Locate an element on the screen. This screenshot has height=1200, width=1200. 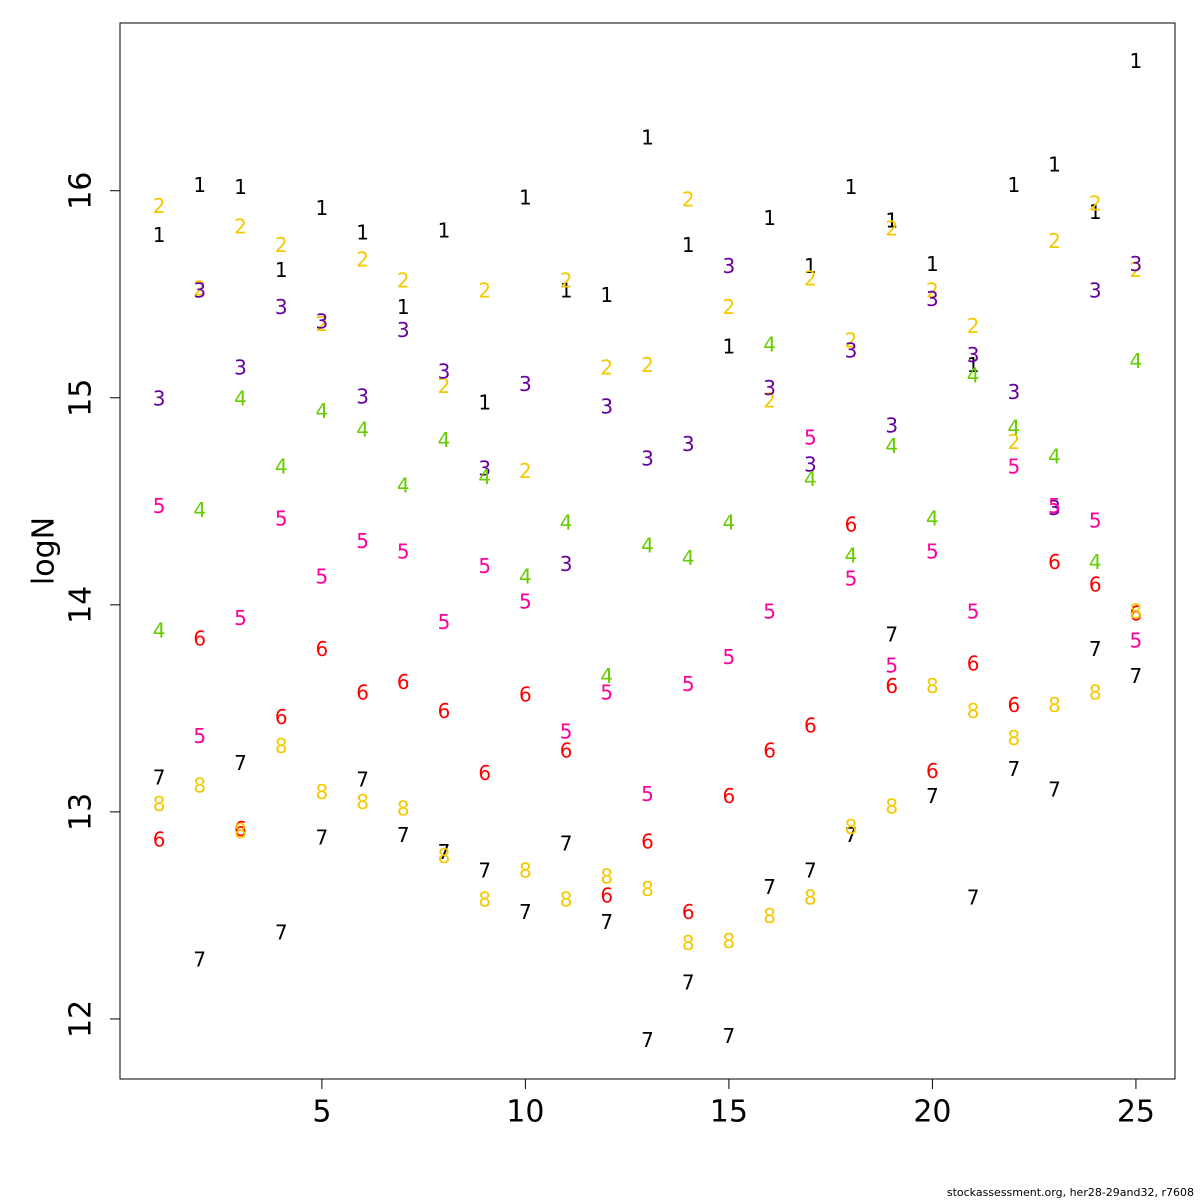
y-tick-label: 14 is located at coordinates (81, 605).